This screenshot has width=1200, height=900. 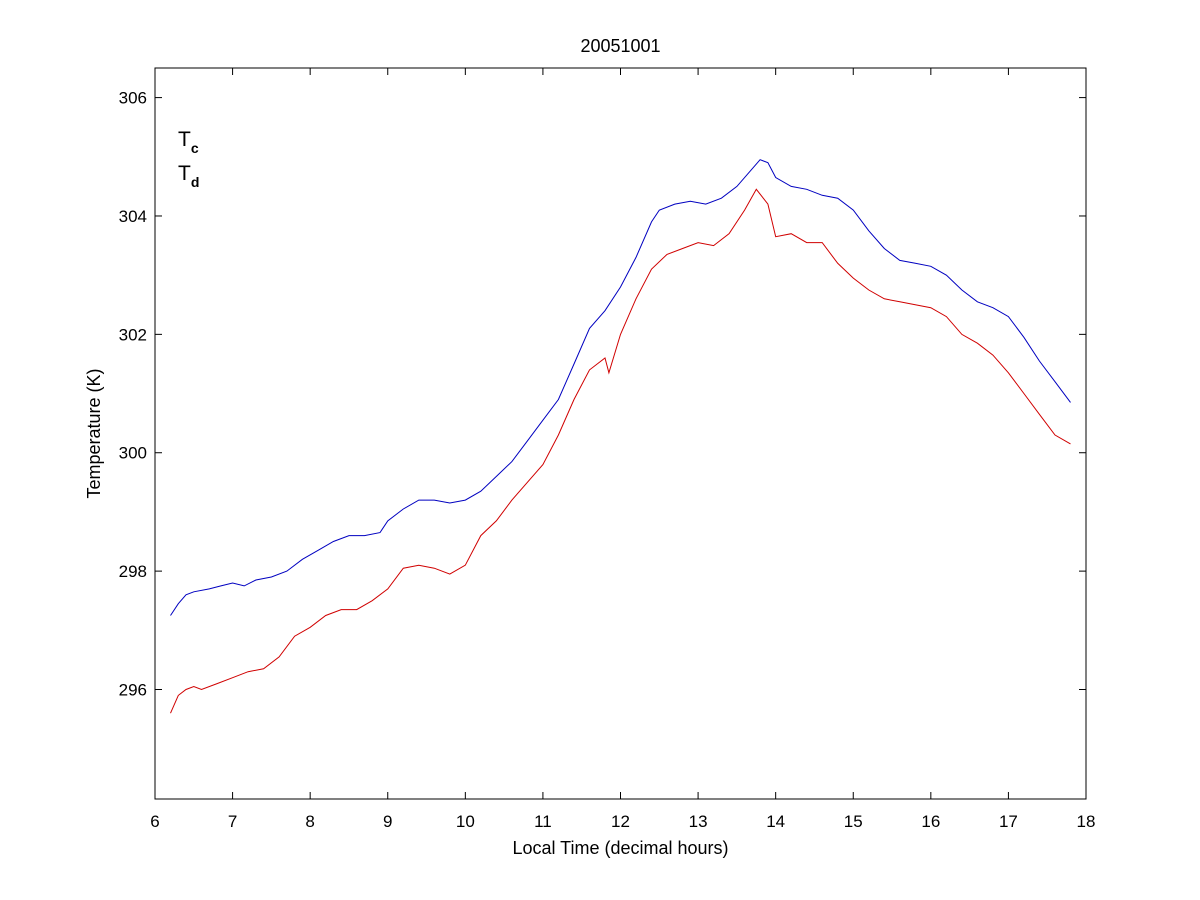 I want to click on legend-entry-td: Td, so click(x=188, y=176).